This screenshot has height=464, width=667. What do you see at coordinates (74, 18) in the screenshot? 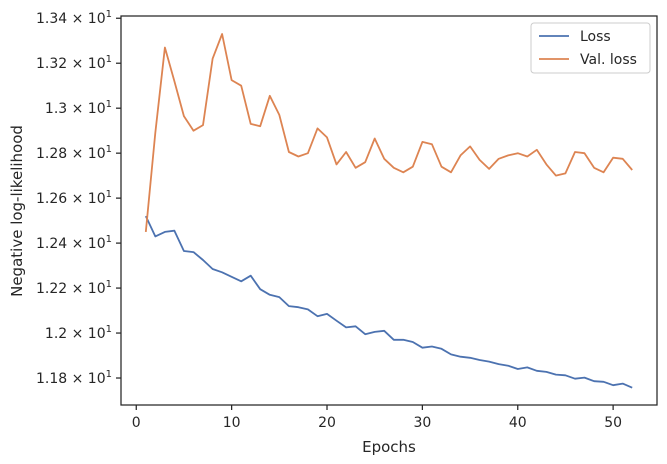
I see `y-tick-label: 1.34 × 10¹` at bounding box center [74, 18].